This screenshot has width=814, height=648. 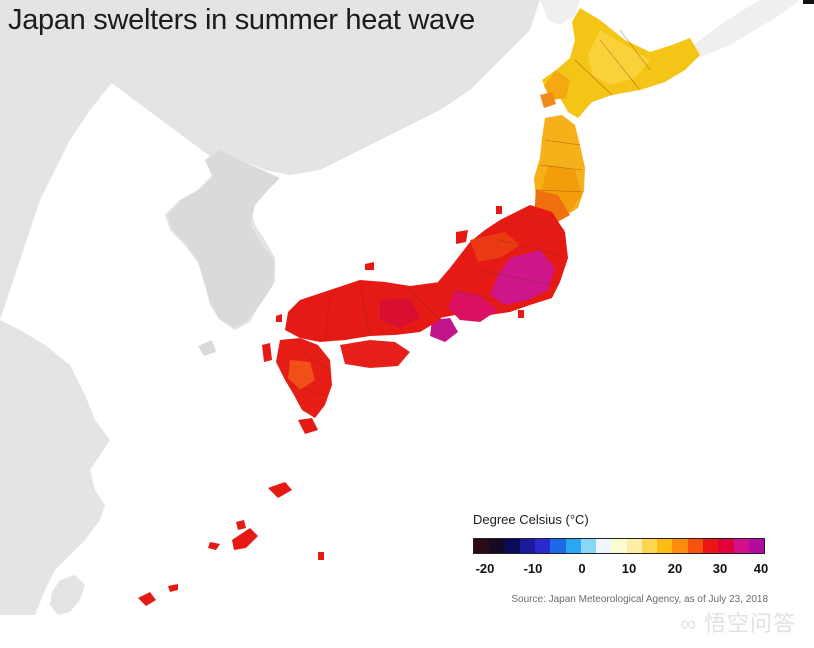 I want to click on tick-label: 40, so click(x=761, y=568).